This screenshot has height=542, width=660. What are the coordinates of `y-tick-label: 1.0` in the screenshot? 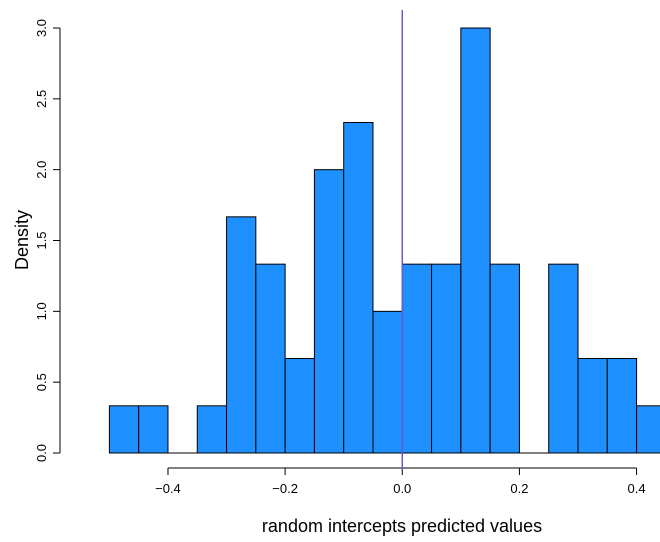 It's located at (41, 311).